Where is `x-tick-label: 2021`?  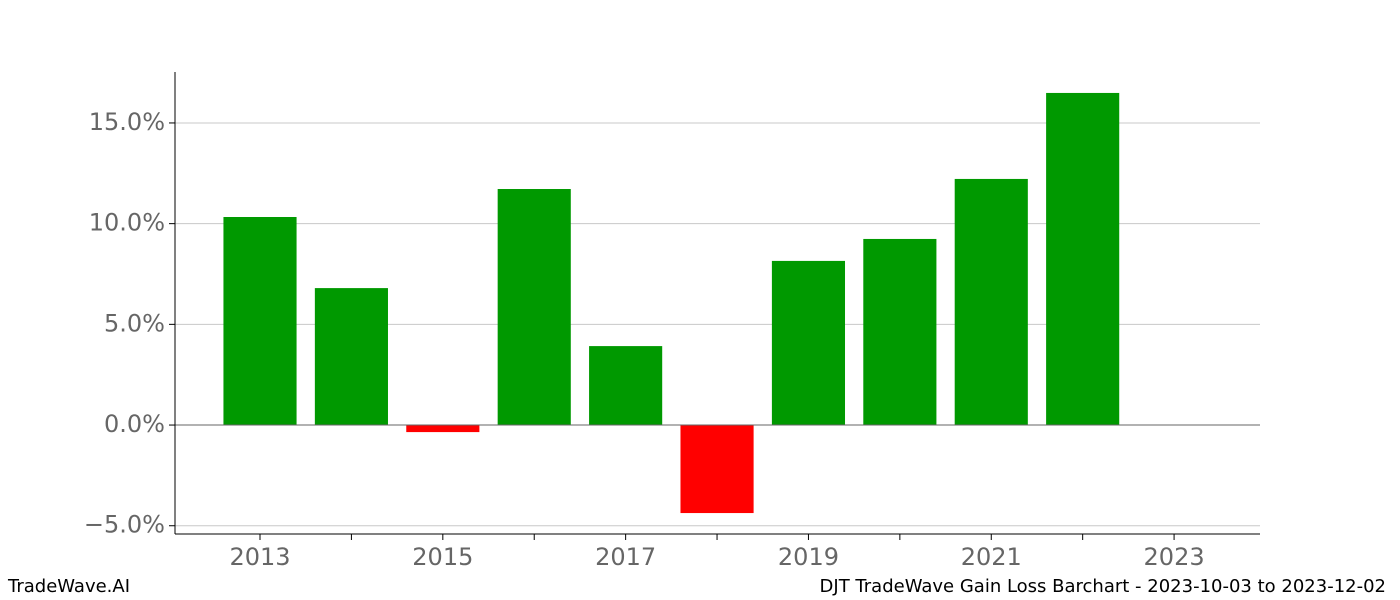
x-tick-label: 2021 is located at coordinates (991, 557).